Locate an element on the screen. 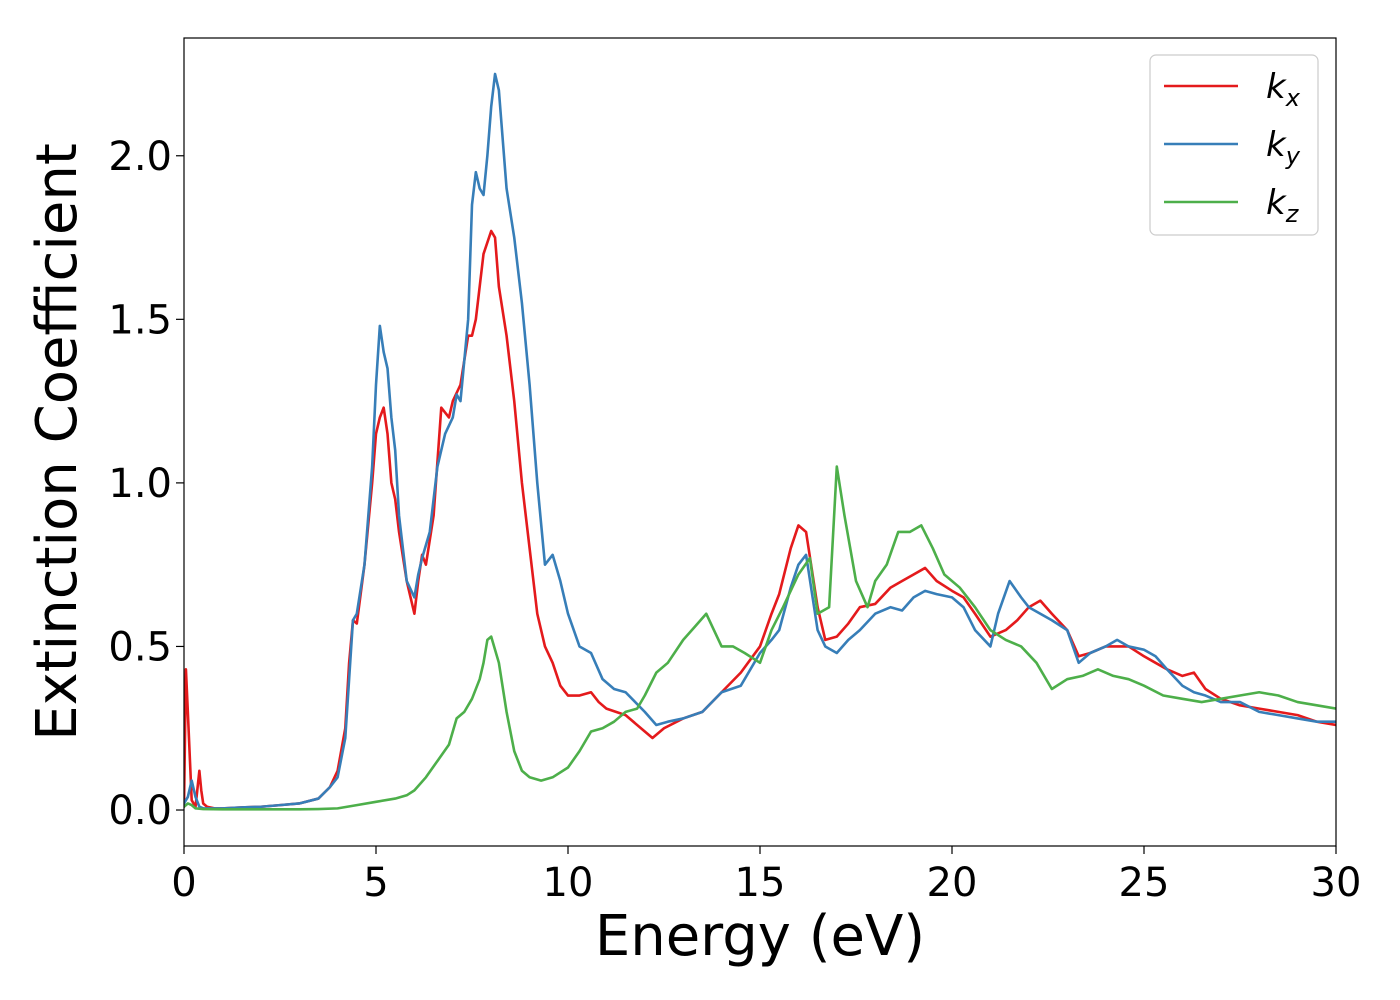 The image size is (1400, 1000). y-tick-label: 0.5 is located at coordinates (140, 647).